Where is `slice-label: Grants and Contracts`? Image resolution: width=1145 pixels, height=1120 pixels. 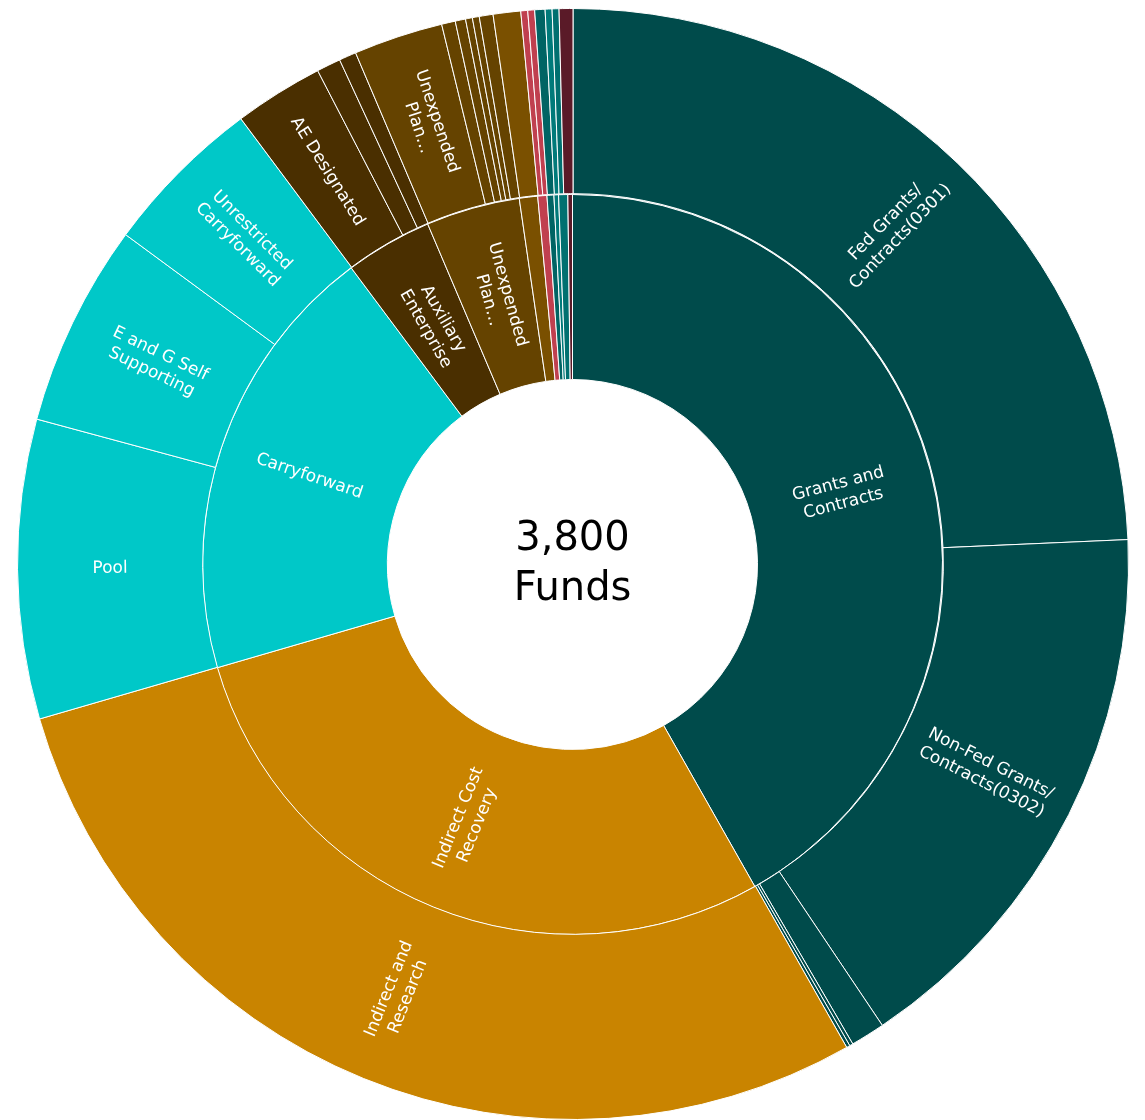
slice-label: Grants and Contracts is located at coordinates (837, 491).